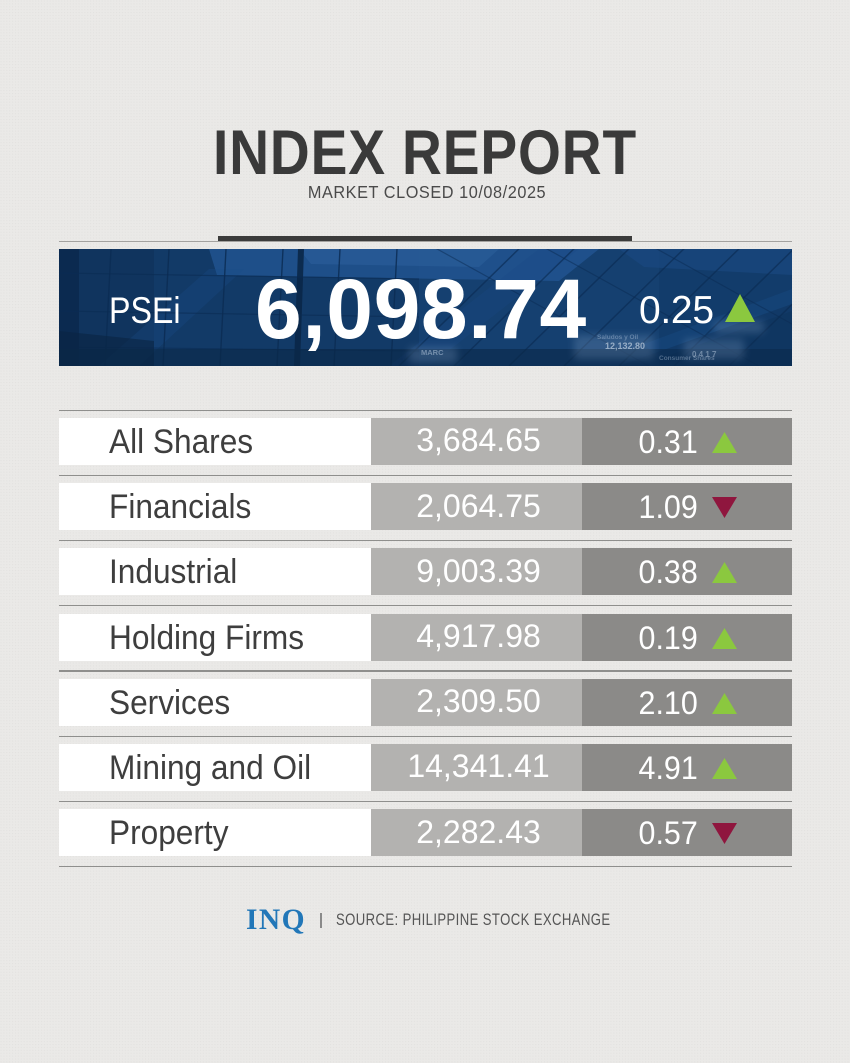 This screenshot has height=1063, width=850. Describe the element at coordinates (704, 354) in the screenshot. I see `svg-text: 0 4 1 7` at that location.